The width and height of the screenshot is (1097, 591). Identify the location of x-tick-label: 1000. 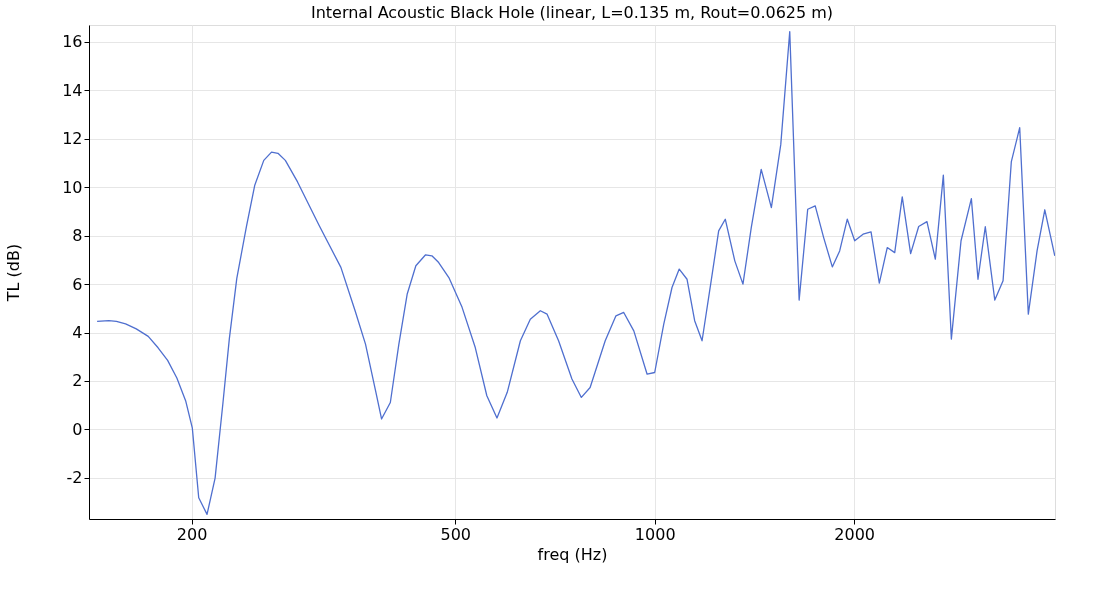
(655, 534).